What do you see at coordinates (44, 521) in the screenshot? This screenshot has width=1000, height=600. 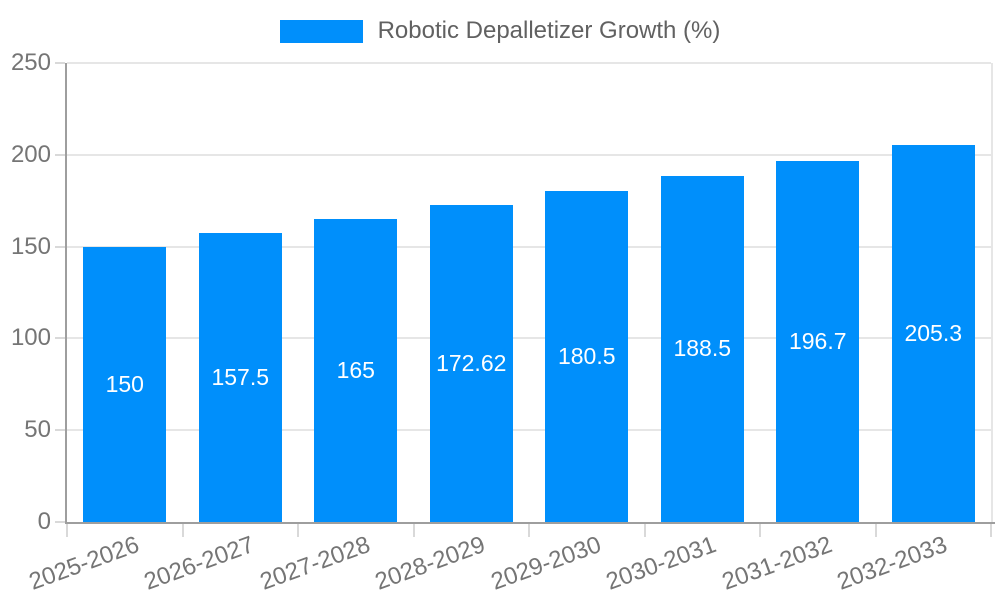 I see `y-tick-label: 0` at bounding box center [44, 521].